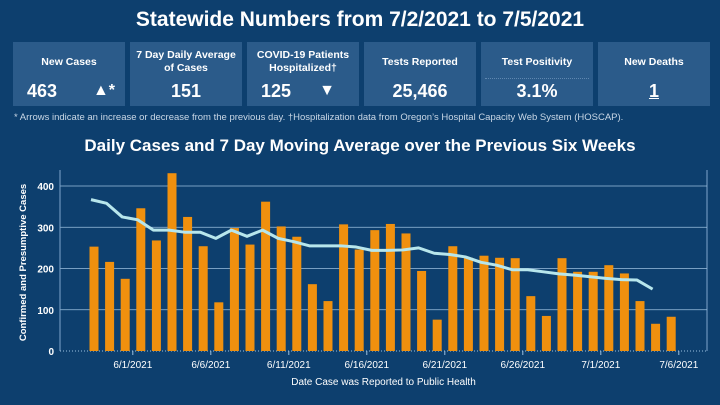  I want to click on card-value: 463, so click(42, 91).